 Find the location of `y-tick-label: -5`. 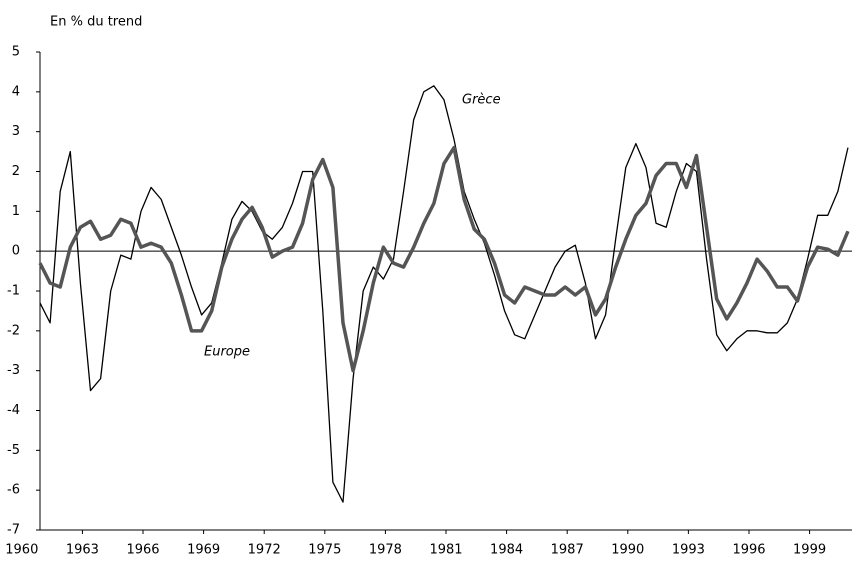

y-tick-label: -5 is located at coordinates (13, 450).